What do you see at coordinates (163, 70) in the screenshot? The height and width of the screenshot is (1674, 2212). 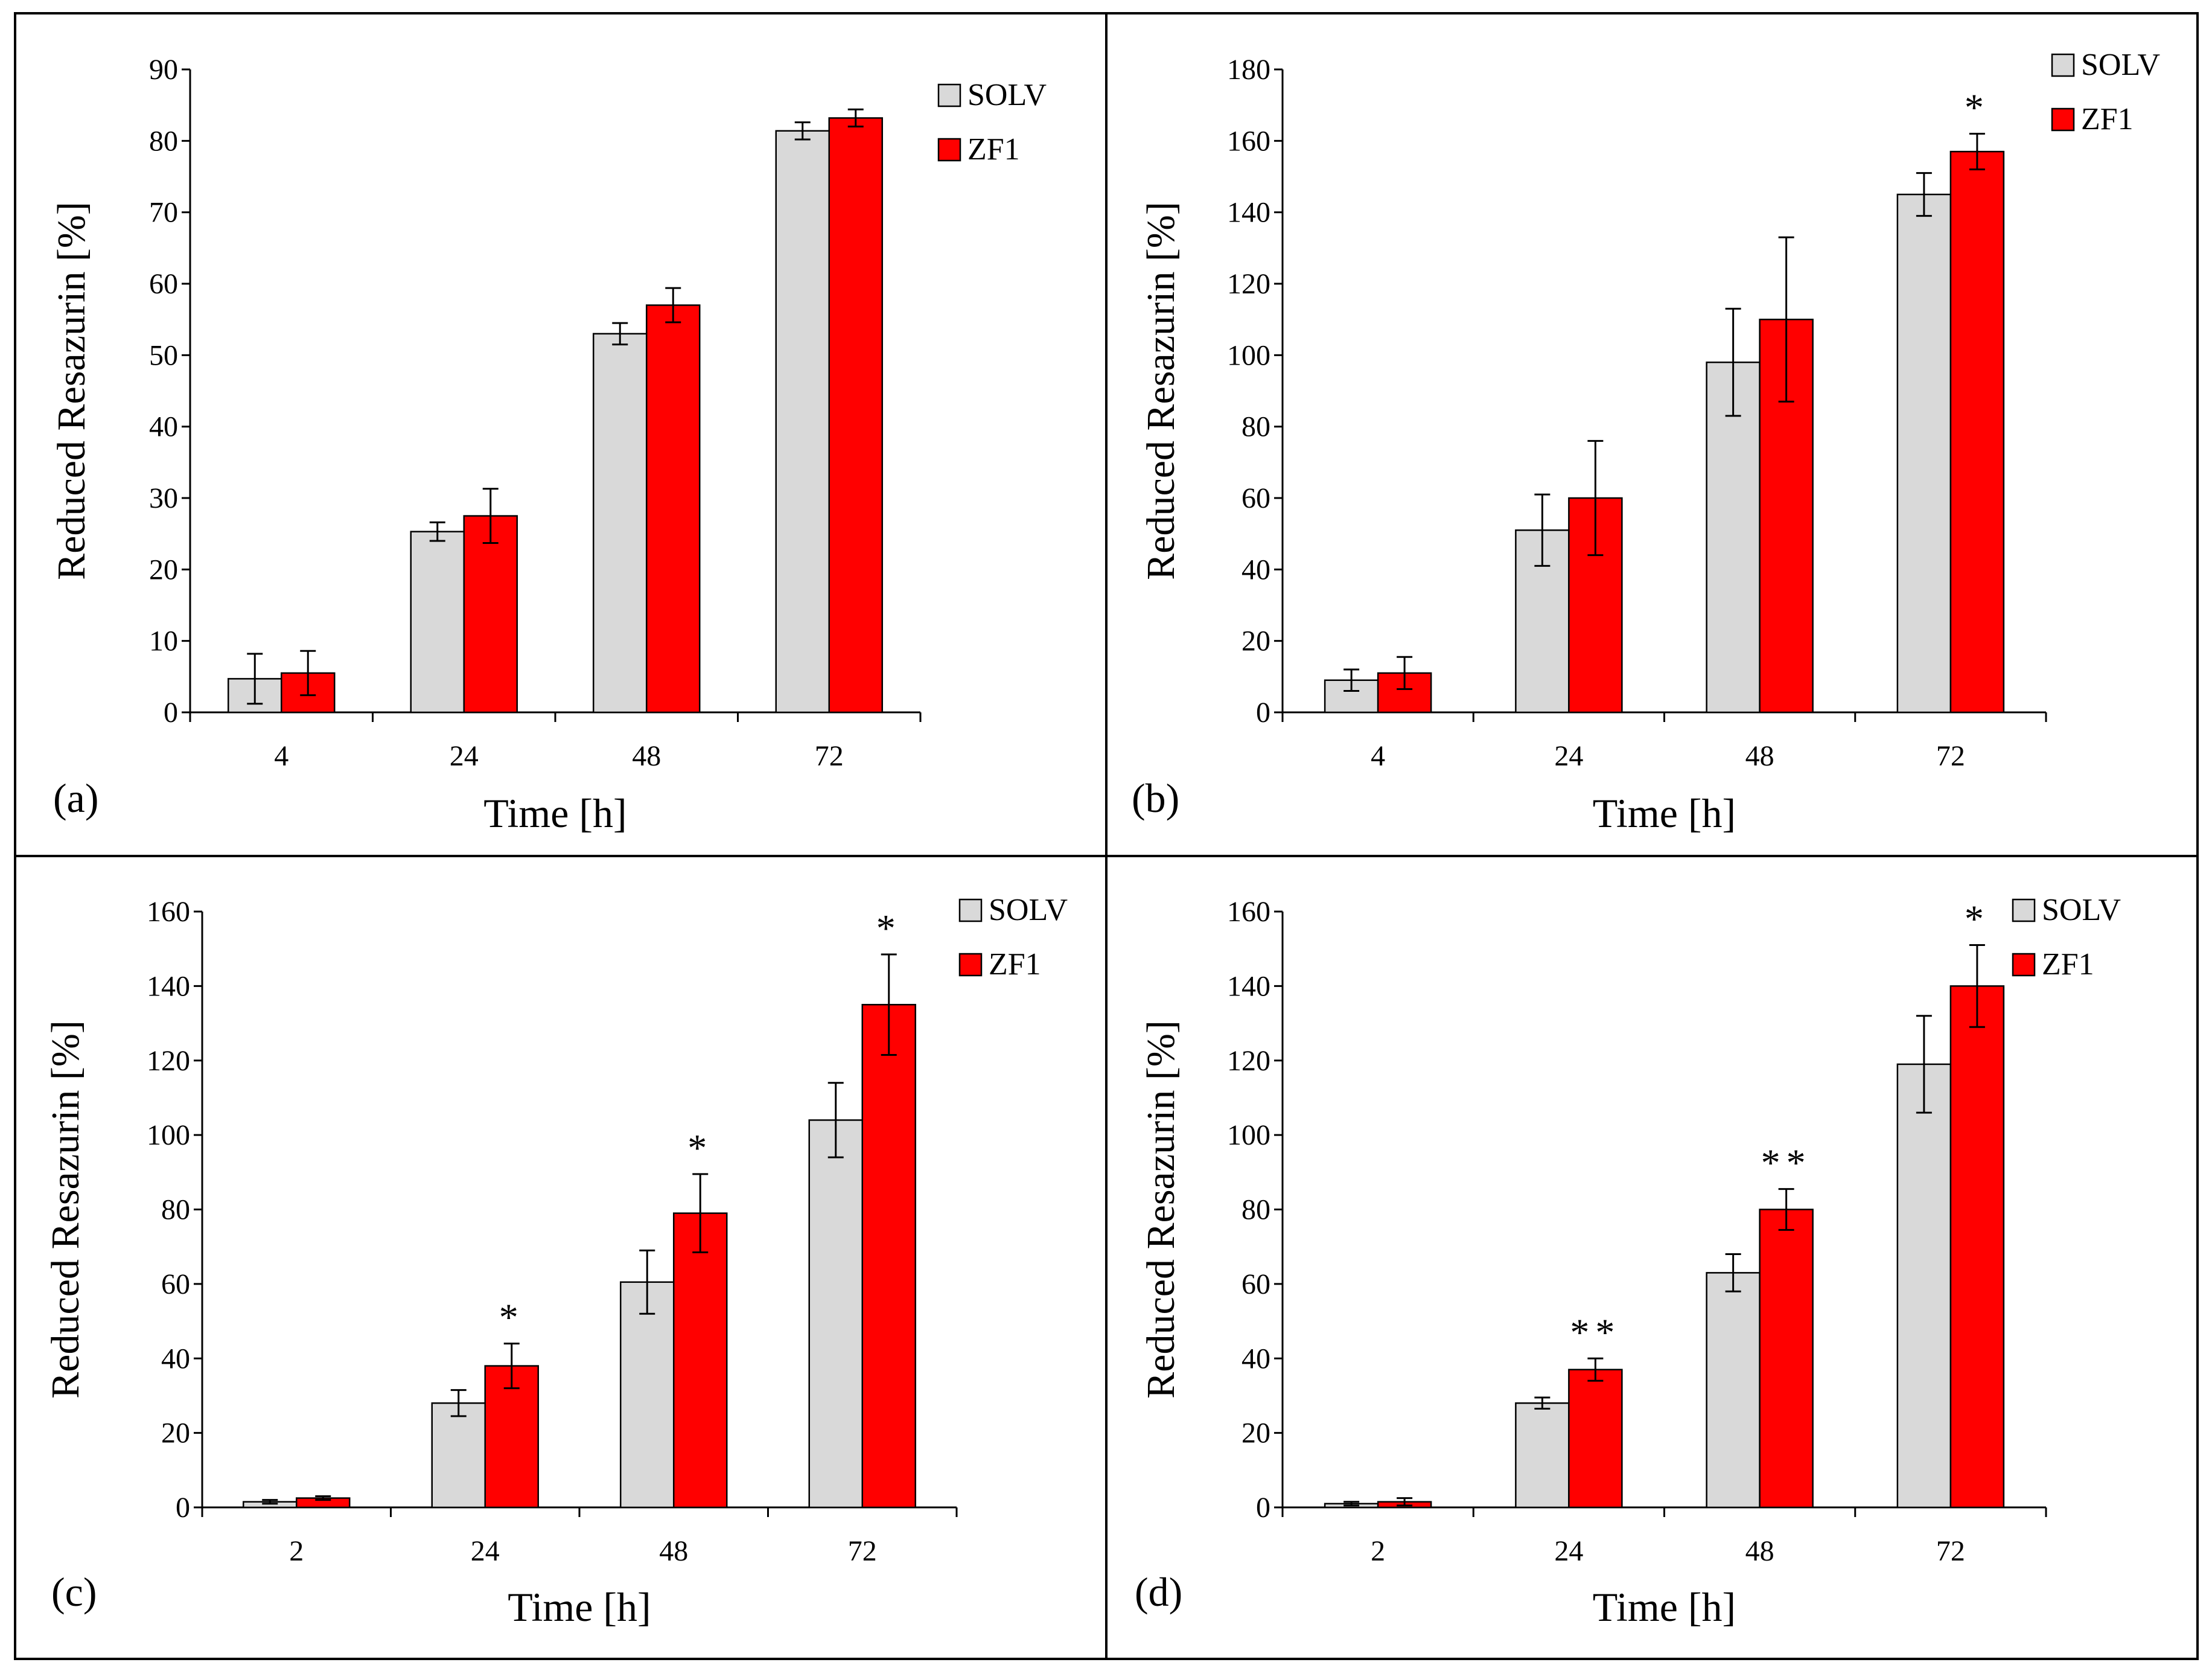 I see `y-tick-label: 90` at bounding box center [163, 70].